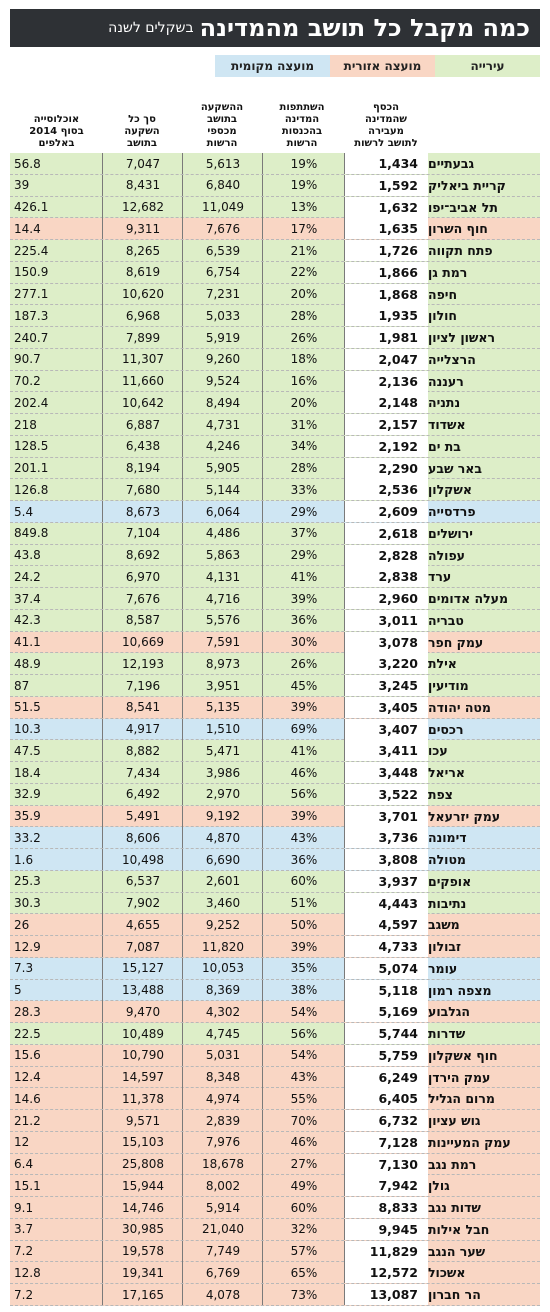 The height and width of the screenshot is (1312, 550). I want to click on population-value: 15.1, so click(27, 1185).